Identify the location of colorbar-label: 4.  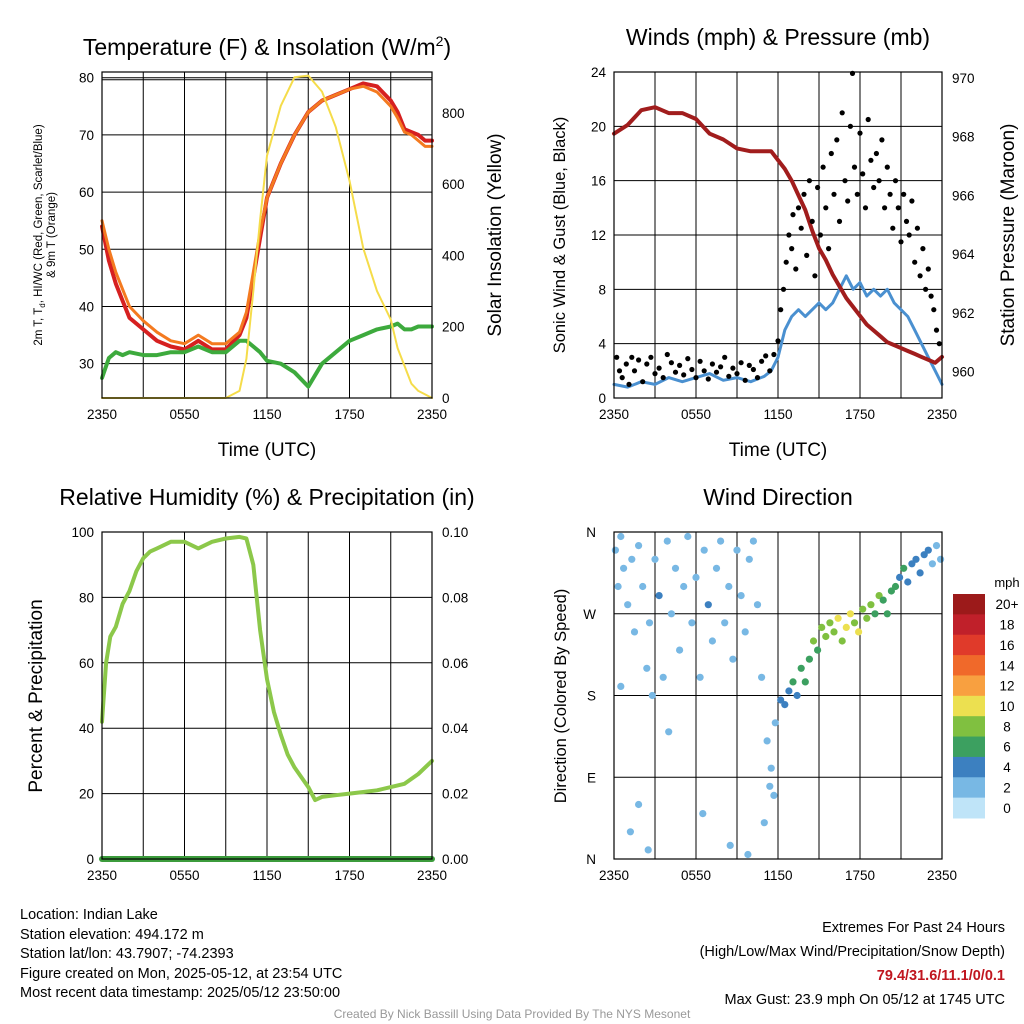
(1007, 767).